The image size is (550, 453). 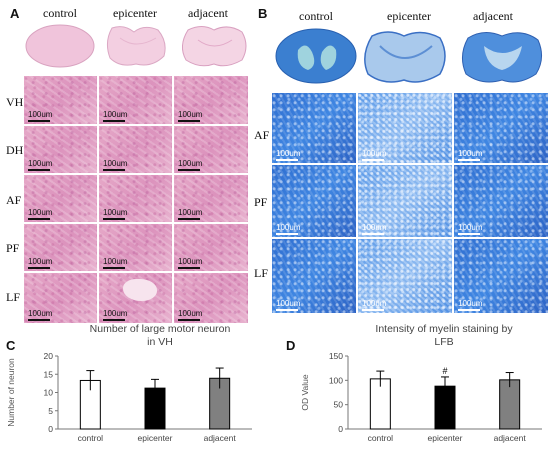 What do you see at coordinates (211, 100) in the screenshot?
I see `he-tile-vh-adjacent: 100um` at bounding box center [211, 100].